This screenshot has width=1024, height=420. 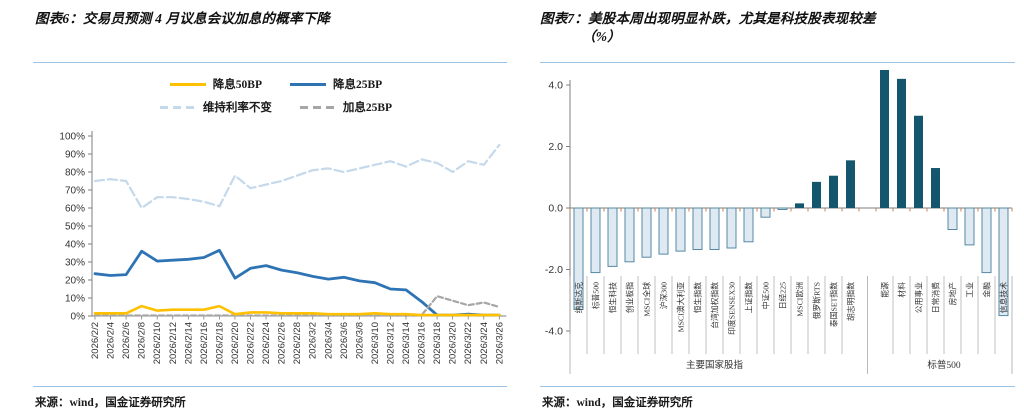 What do you see at coordinates (437, 343) in the screenshot?
I see `x-tick-label: 2026/3/18` at bounding box center [437, 343].